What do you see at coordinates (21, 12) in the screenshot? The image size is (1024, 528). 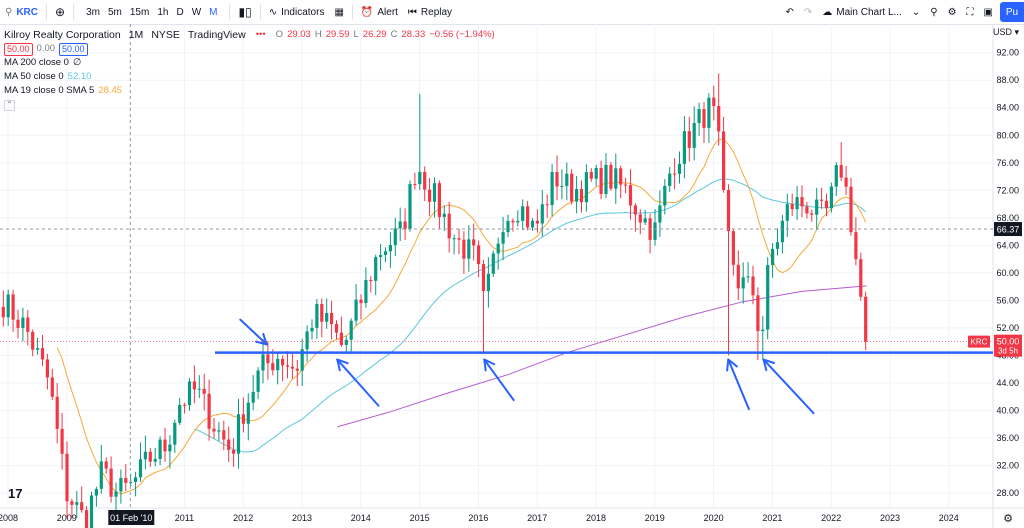 I see `symbol-search: ⚲ KRC` at bounding box center [21, 12].